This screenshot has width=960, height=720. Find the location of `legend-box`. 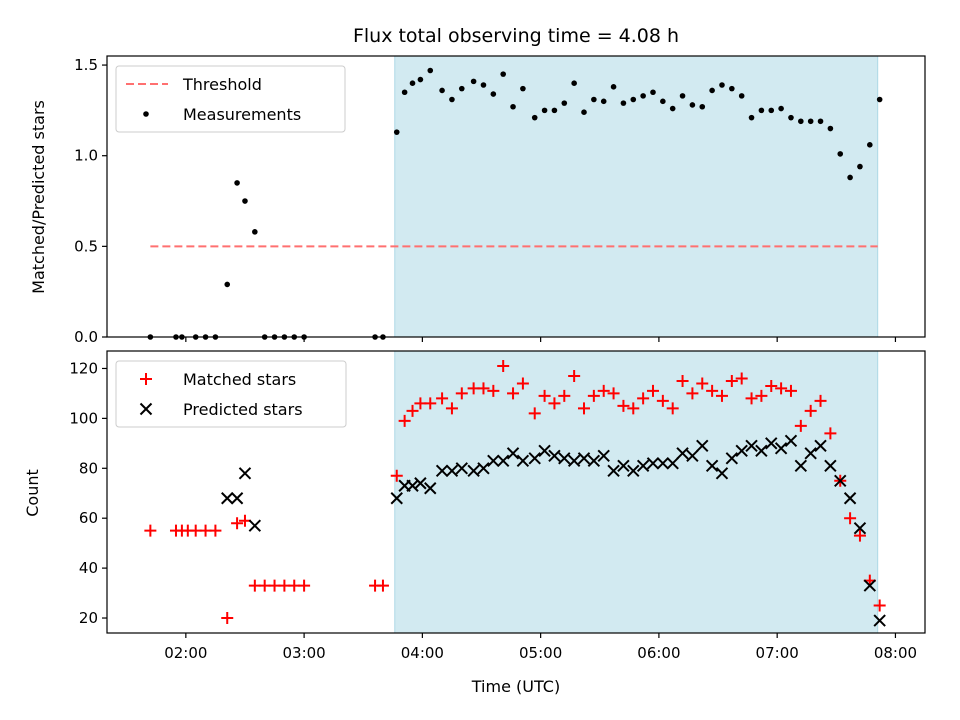

legend-box is located at coordinates (230, 99).